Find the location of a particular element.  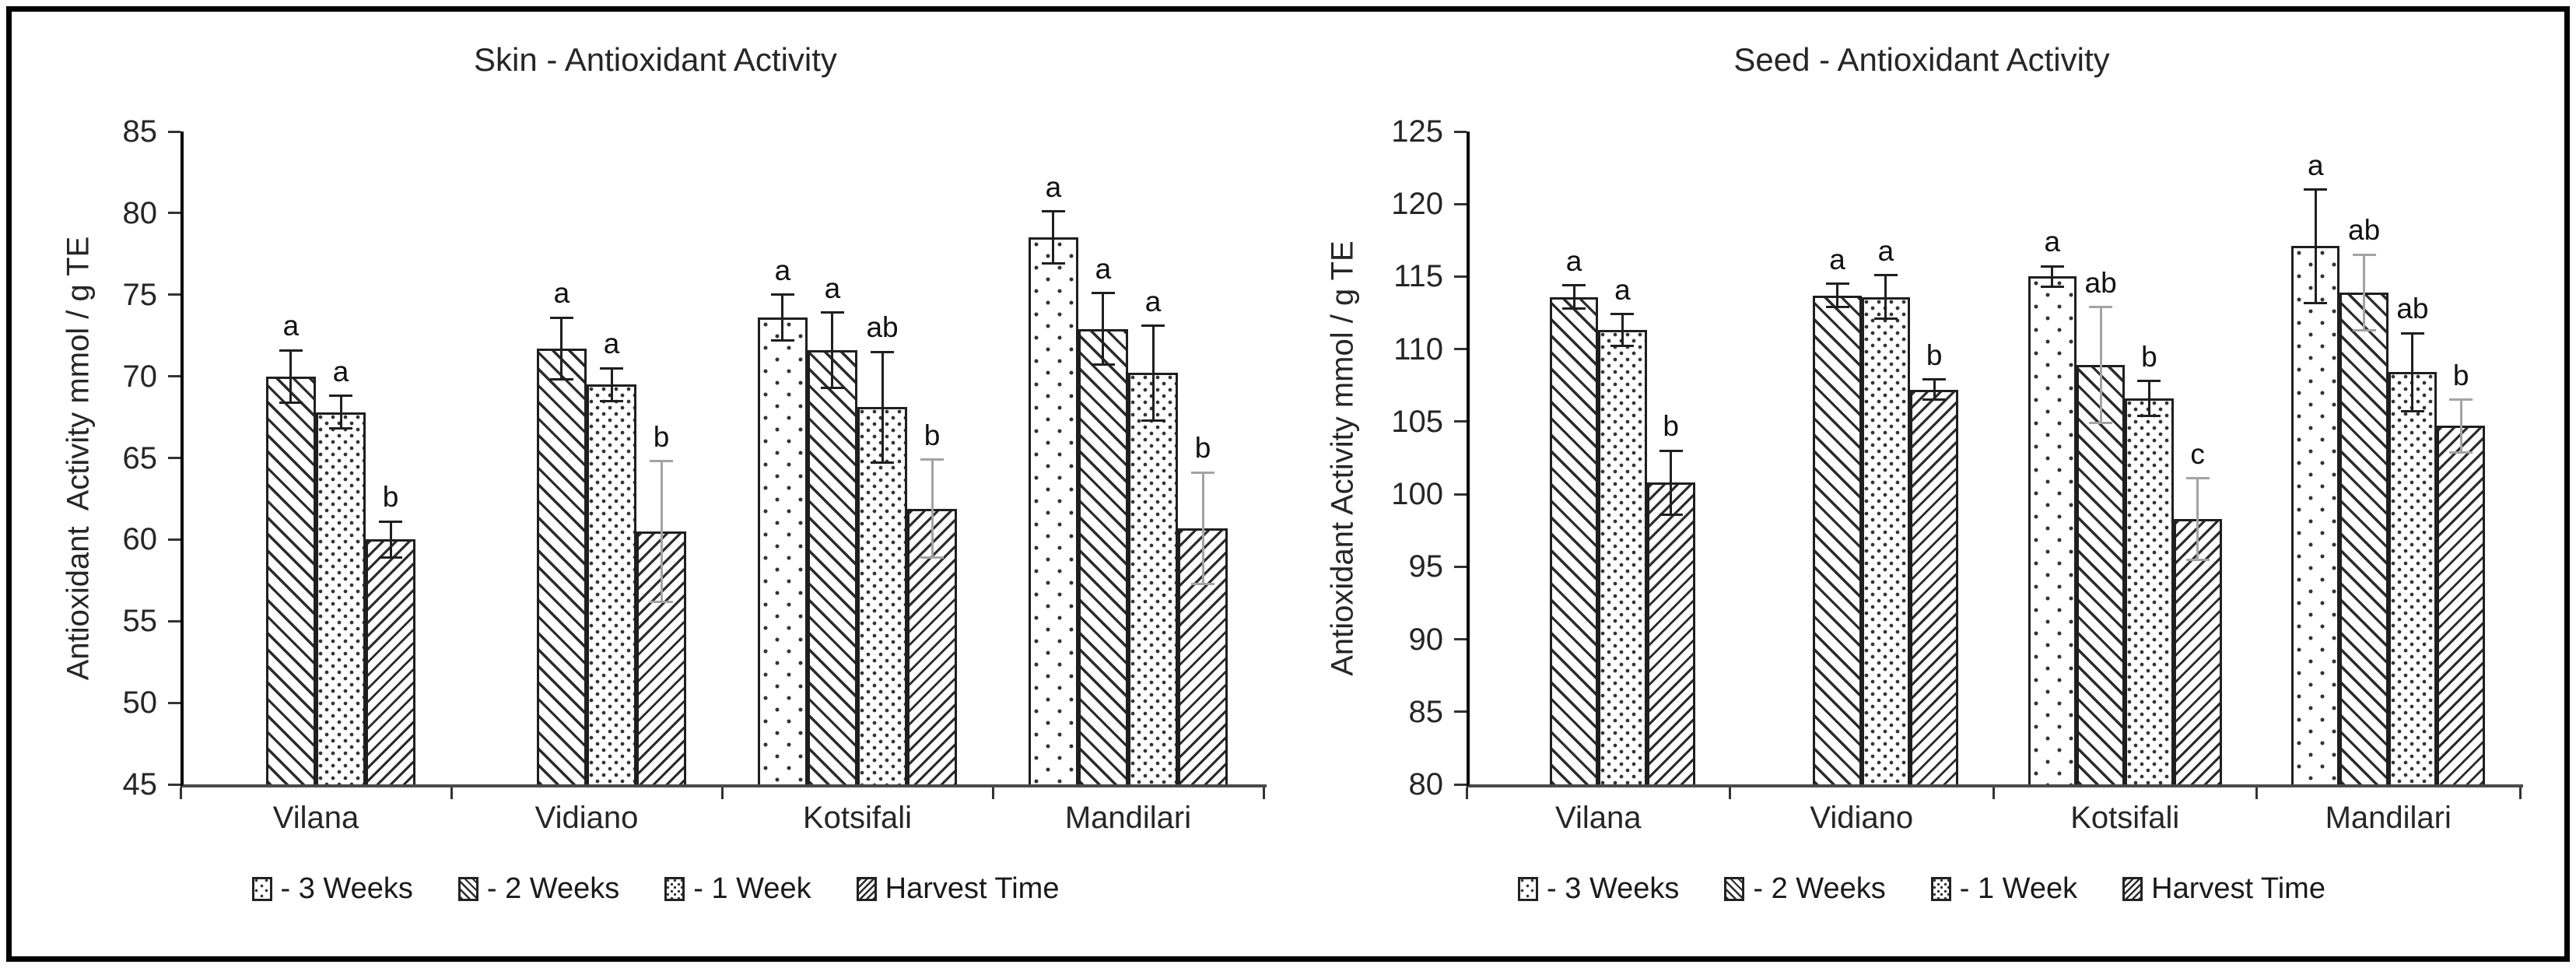

legend-swatch-dots-dense-icon is located at coordinates (674, 888).